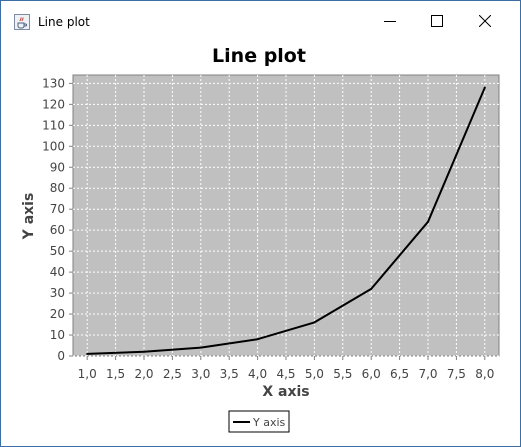 Image resolution: width=521 pixels, height=447 pixels. What do you see at coordinates (57, 219) in the screenshot?
I see `y-axis: 0 10 20 30 40 50 60 70 80 90 100 110 120 130` at bounding box center [57, 219].